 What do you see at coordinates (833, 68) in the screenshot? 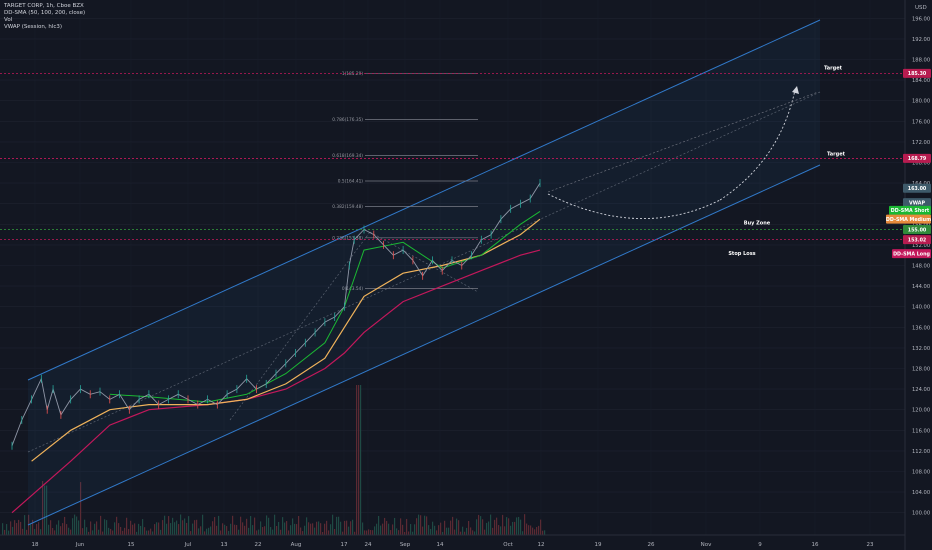
I see `annotation-label: Target` at bounding box center [833, 68].